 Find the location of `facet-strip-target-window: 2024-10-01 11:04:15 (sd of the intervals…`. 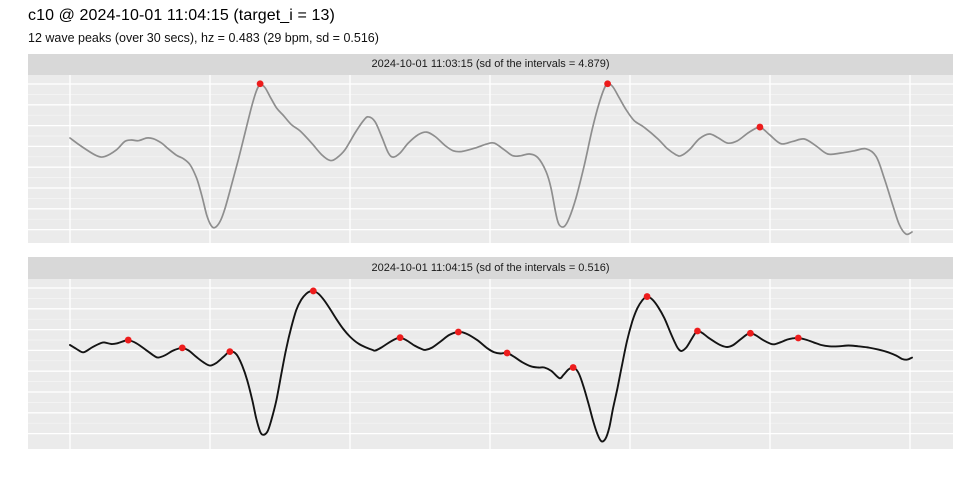

facet-strip-target-window: 2024-10-01 11:04:15 (sd of the intervals… is located at coordinates (490, 267).